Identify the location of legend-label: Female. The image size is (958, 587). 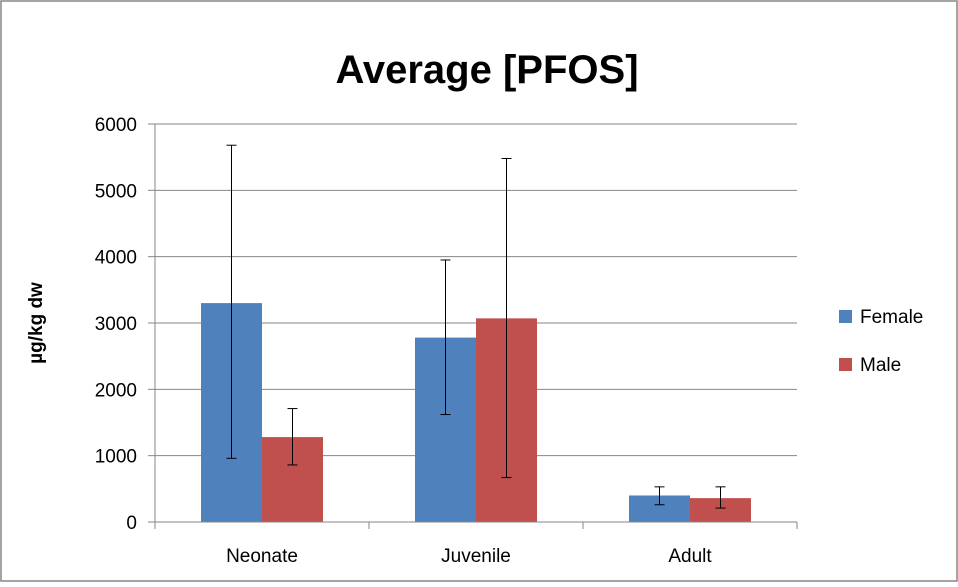
(891, 317).